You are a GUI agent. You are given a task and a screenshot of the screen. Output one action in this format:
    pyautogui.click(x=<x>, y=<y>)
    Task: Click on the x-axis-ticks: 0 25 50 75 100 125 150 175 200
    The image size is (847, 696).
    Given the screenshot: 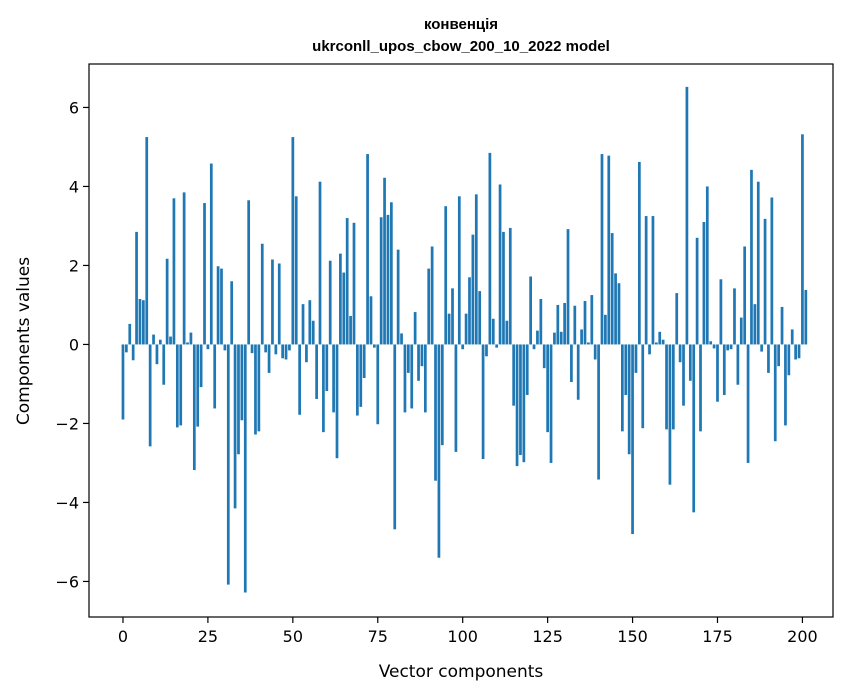 What is the action you would take?
    pyautogui.click(x=468, y=631)
    